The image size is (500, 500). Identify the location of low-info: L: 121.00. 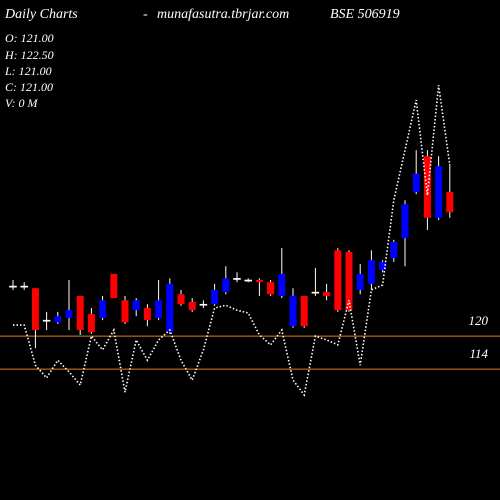
(28, 71).